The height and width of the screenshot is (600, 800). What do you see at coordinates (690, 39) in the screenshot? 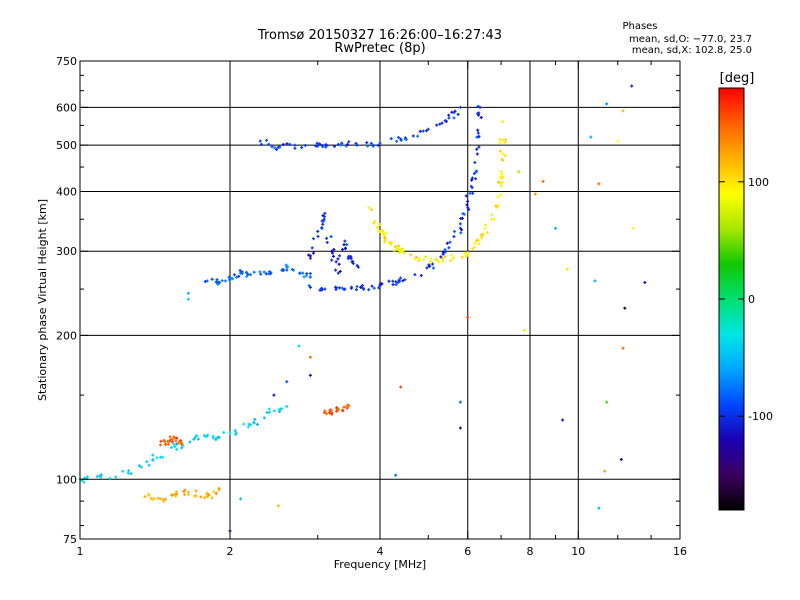
I see `phase-stats-o-mode: mean, sd,O: −77.0, 23.7` at bounding box center [690, 39].